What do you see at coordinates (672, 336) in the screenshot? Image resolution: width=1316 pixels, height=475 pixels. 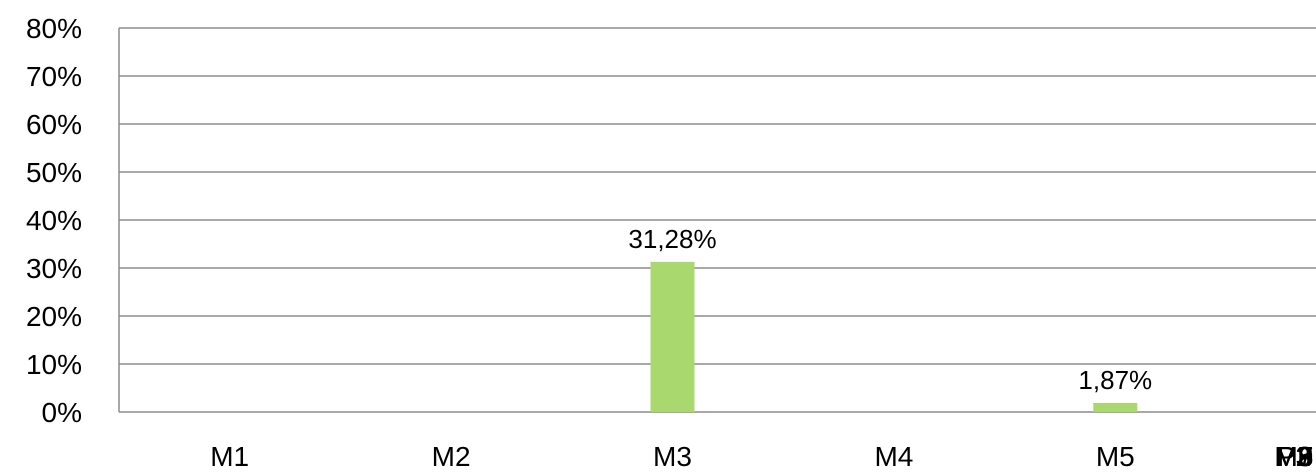 I see `bar-m3` at bounding box center [672, 336].